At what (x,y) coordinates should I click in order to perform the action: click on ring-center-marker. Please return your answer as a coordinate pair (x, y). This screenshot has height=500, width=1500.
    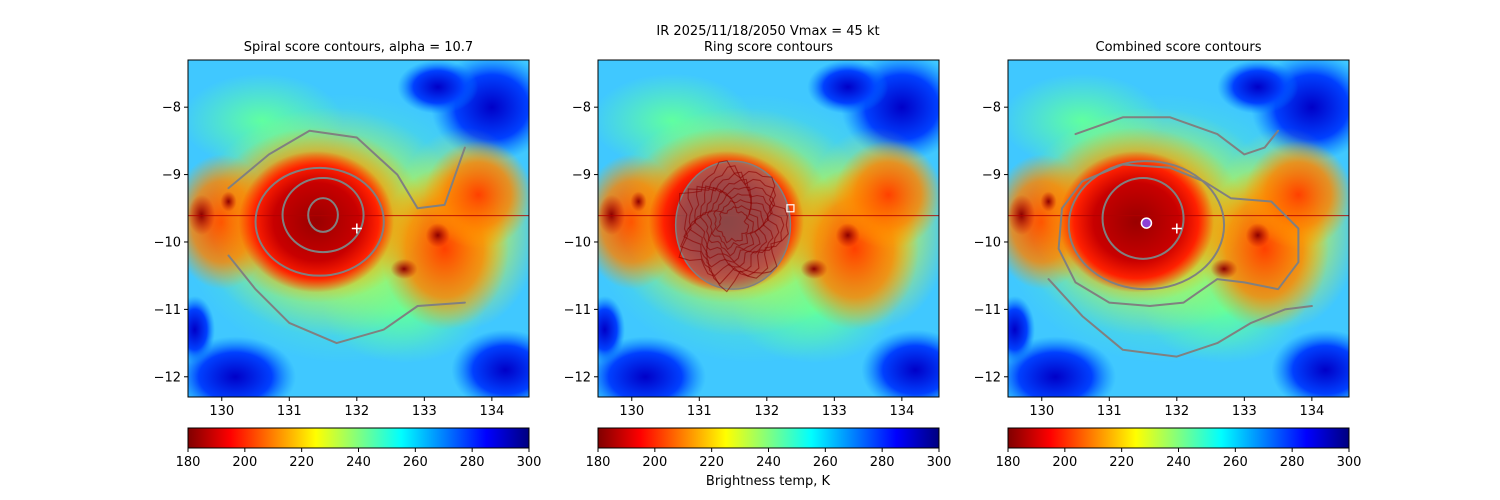
    Looking at the image, I should click on (790, 208).